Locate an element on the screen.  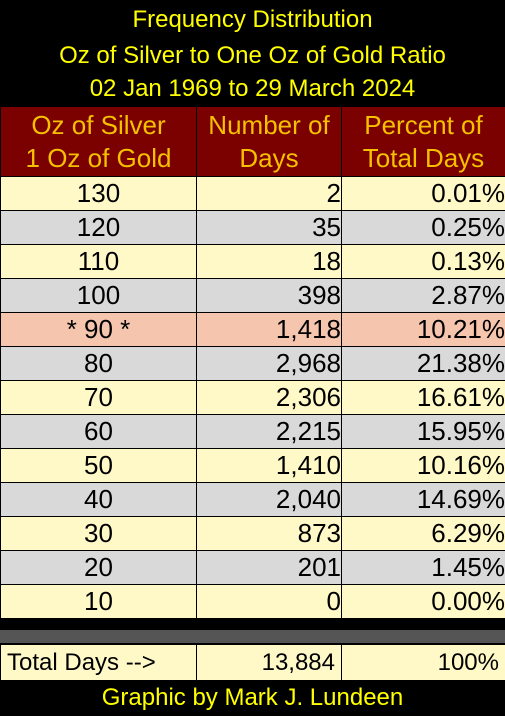
header-ratio: Oz of Silver 1 Oz of Gold is located at coordinates (98, 141).